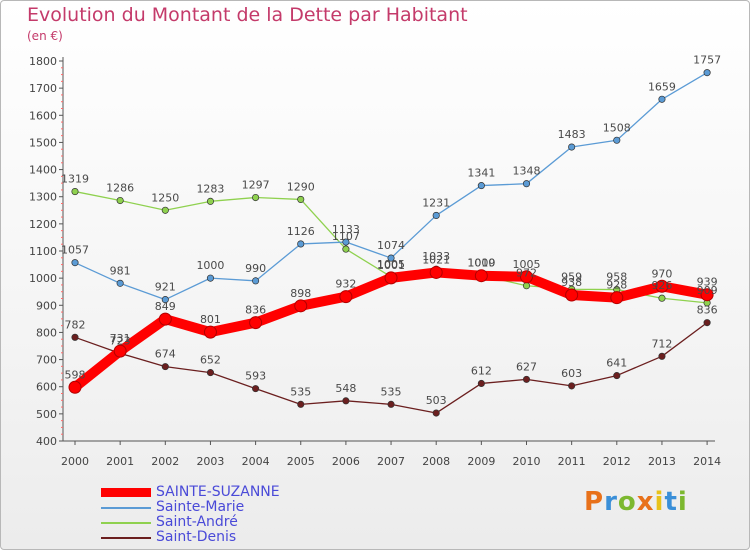 This screenshot has width=750, height=550. What do you see at coordinates (671, 502) in the screenshot?
I see `logo-letter: t` at bounding box center [671, 502].